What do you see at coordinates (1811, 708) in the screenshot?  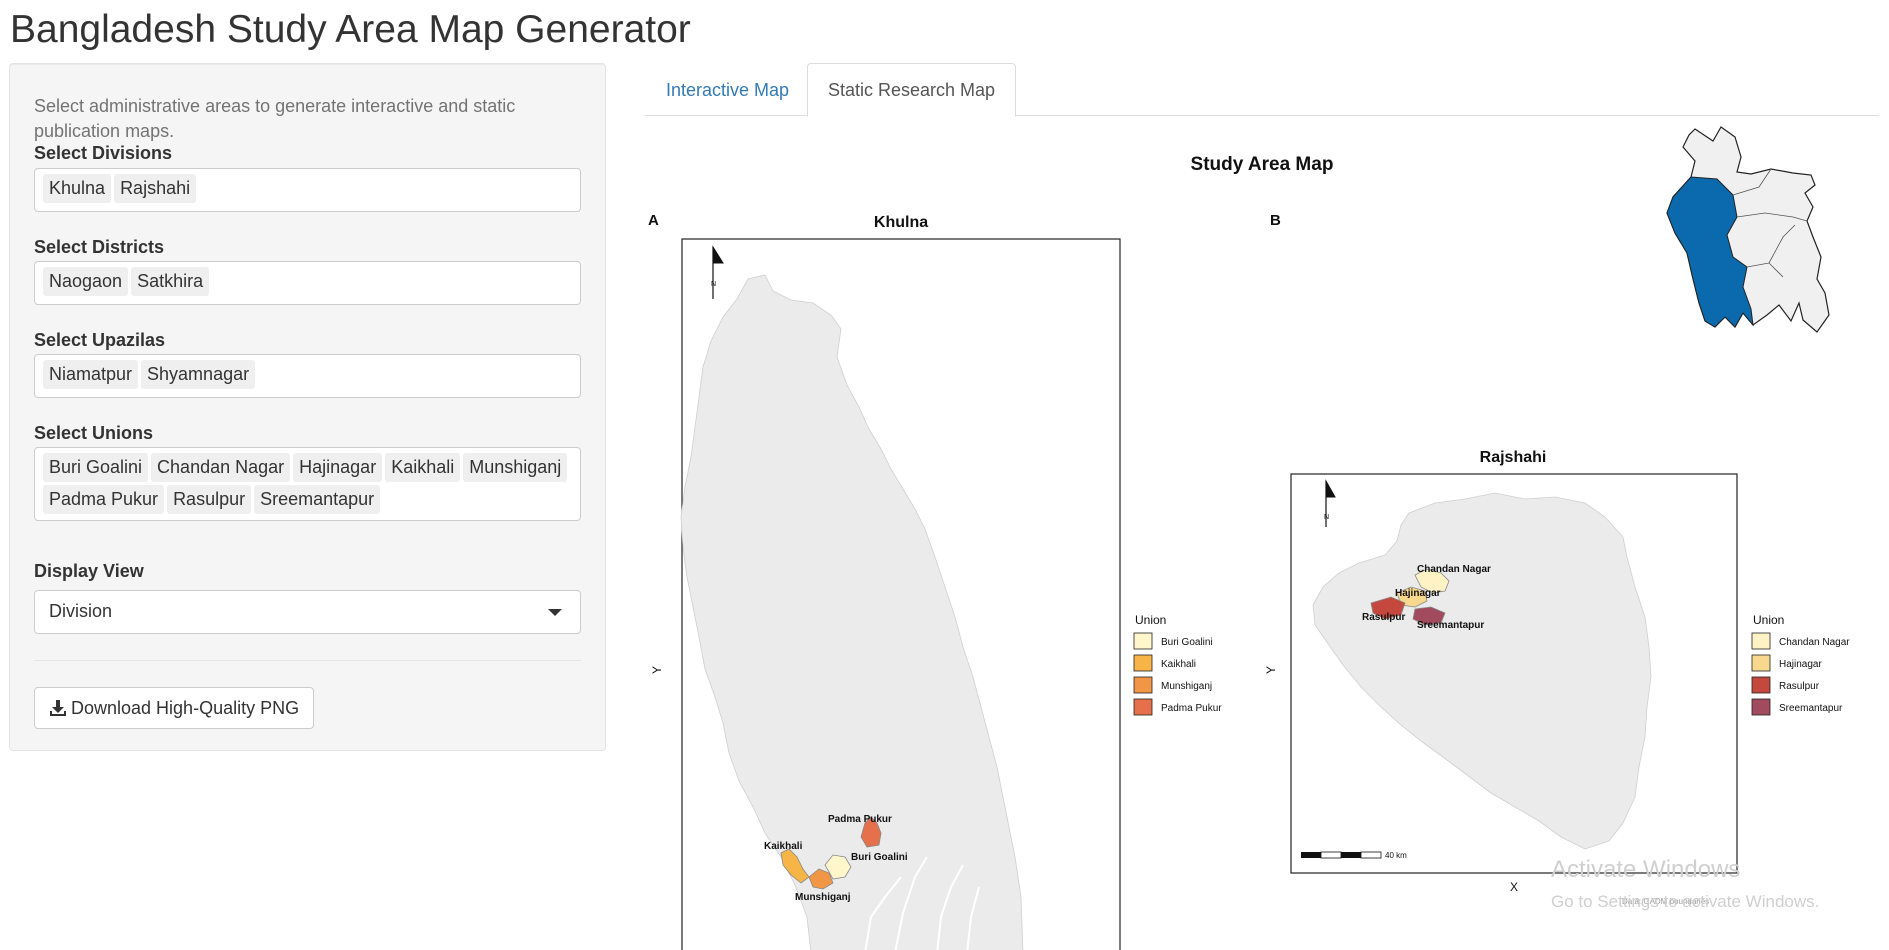 I see `legend-b-sreemantapur: Sreemantapur` at bounding box center [1811, 708].